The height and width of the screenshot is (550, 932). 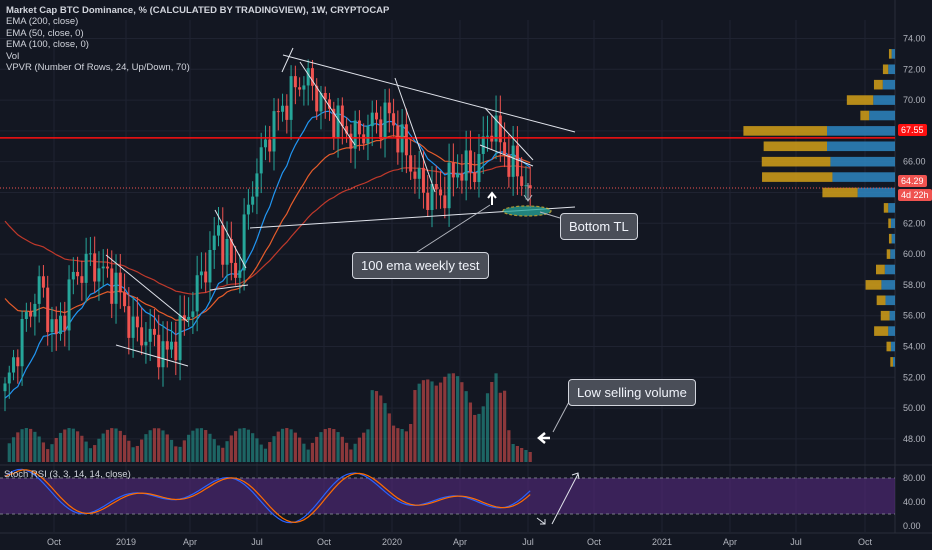 What do you see at coordinates (420, 265) in the screenshot?
I see `callout-ema-test: 100 ema weekly test` at bounding box center [420, 265].